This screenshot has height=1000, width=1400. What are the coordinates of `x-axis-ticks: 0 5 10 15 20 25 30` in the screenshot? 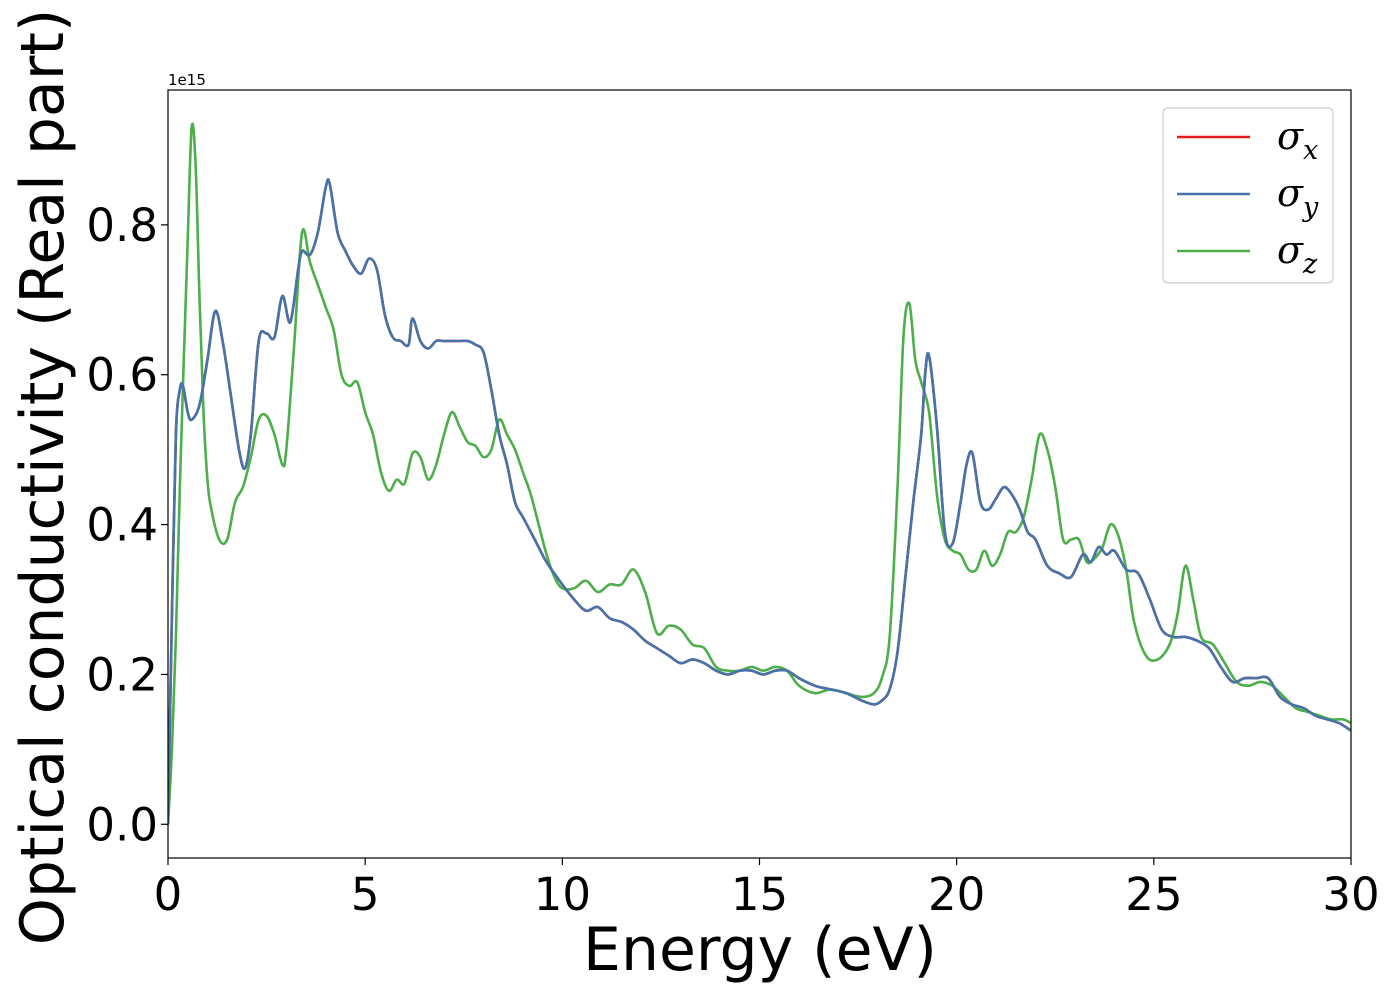 It's located at (767, 889).